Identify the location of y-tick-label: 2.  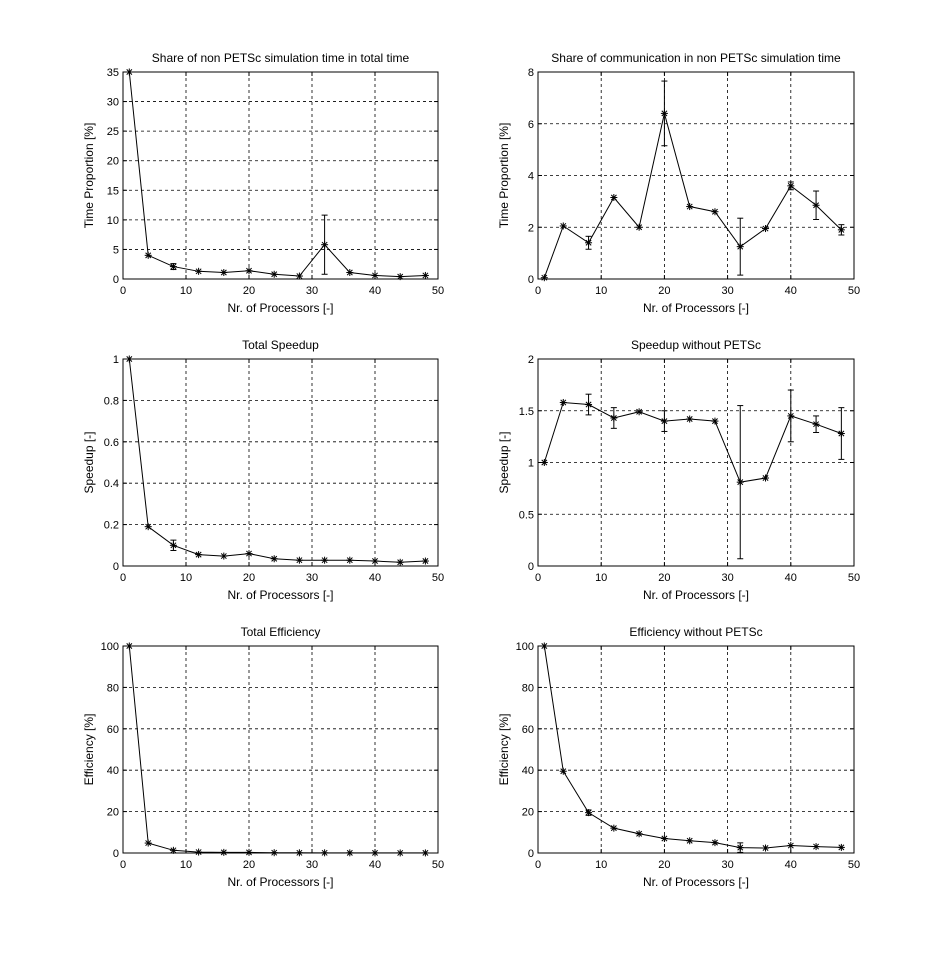
(531, 360).